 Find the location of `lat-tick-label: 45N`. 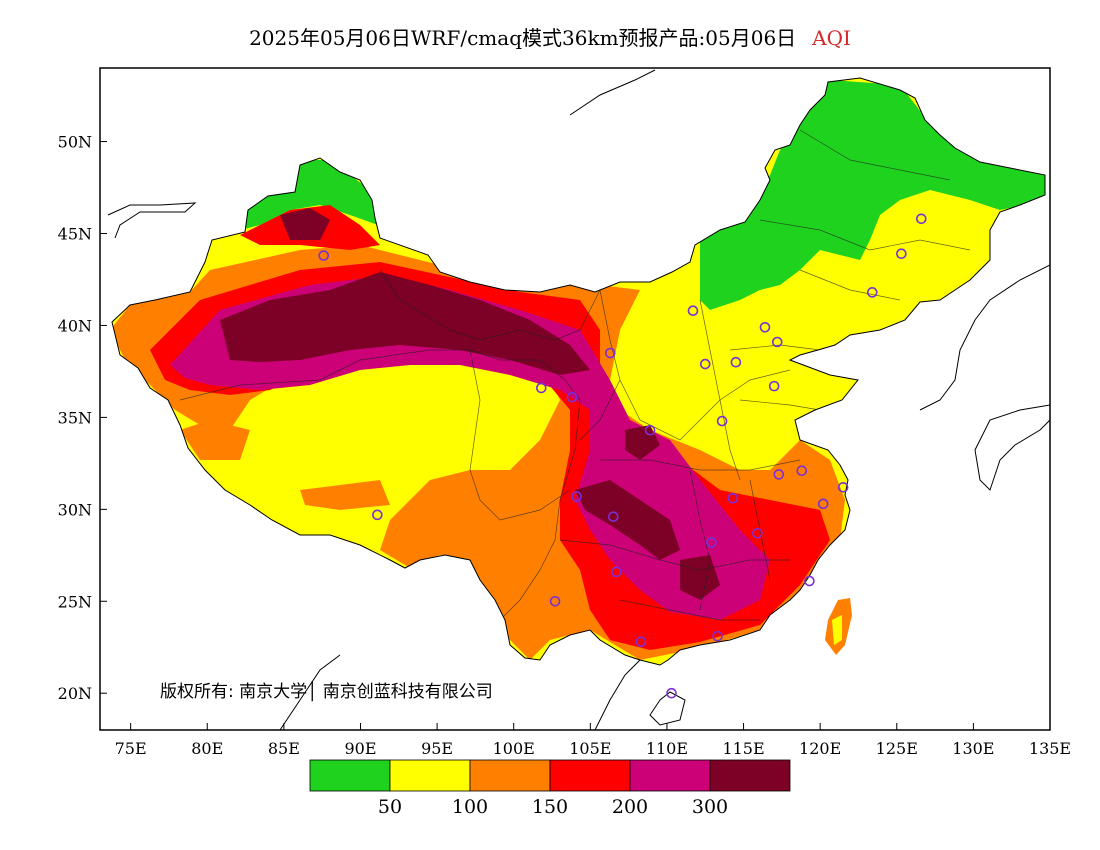

lat-tick-label: 45N is located at coordinates (75, 234).